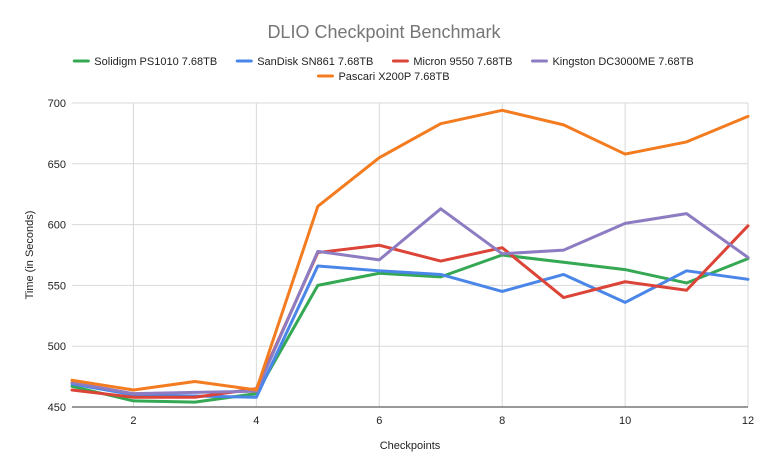 Image resolution: width=768 pixels, height=472 pixels. Describe the element at coordinates (57, 226) in the screenshot. I see `y-tick-label: 600` at that location.